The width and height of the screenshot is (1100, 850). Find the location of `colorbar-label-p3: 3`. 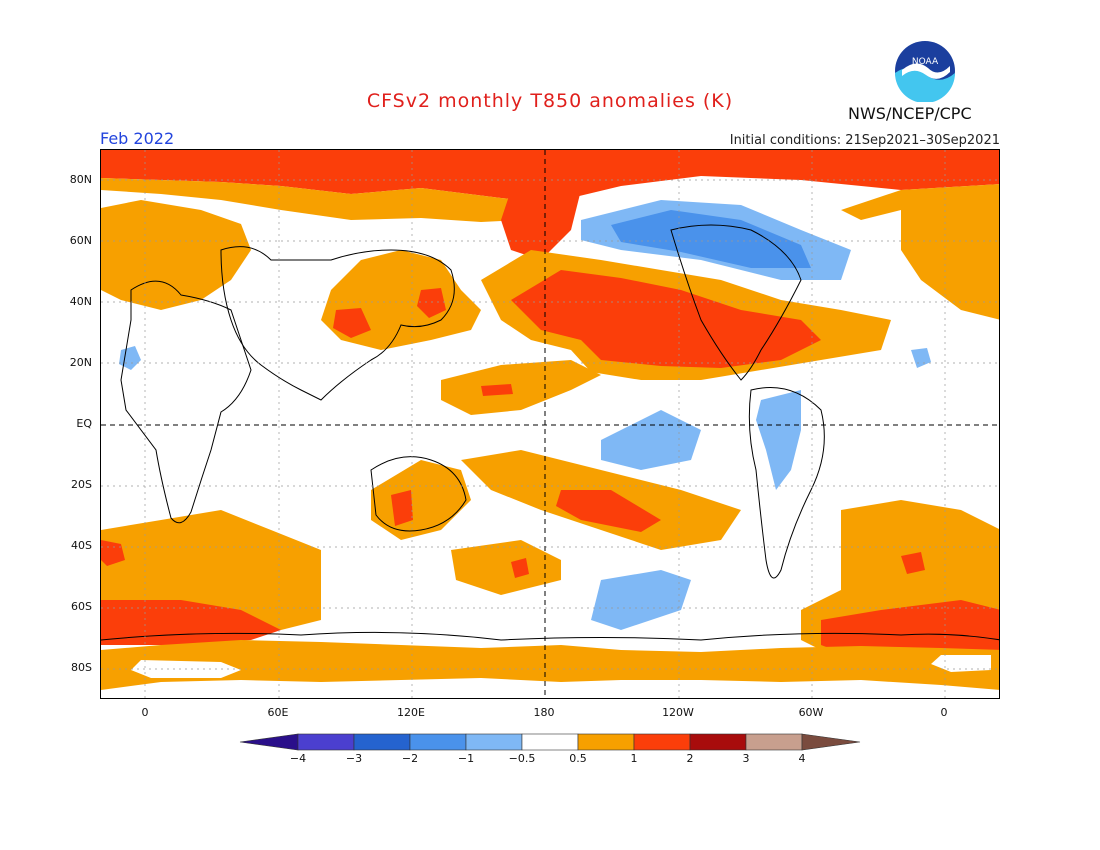

colorbar-label-p3: 3 is located at coordinates (746, 758).